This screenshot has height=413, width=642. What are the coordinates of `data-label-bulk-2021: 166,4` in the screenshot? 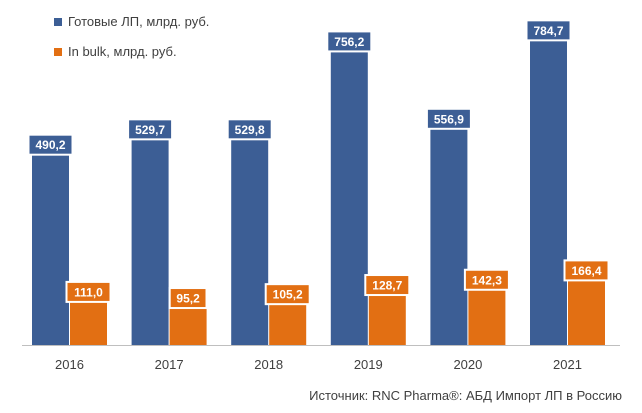 It's located at (586, 271).